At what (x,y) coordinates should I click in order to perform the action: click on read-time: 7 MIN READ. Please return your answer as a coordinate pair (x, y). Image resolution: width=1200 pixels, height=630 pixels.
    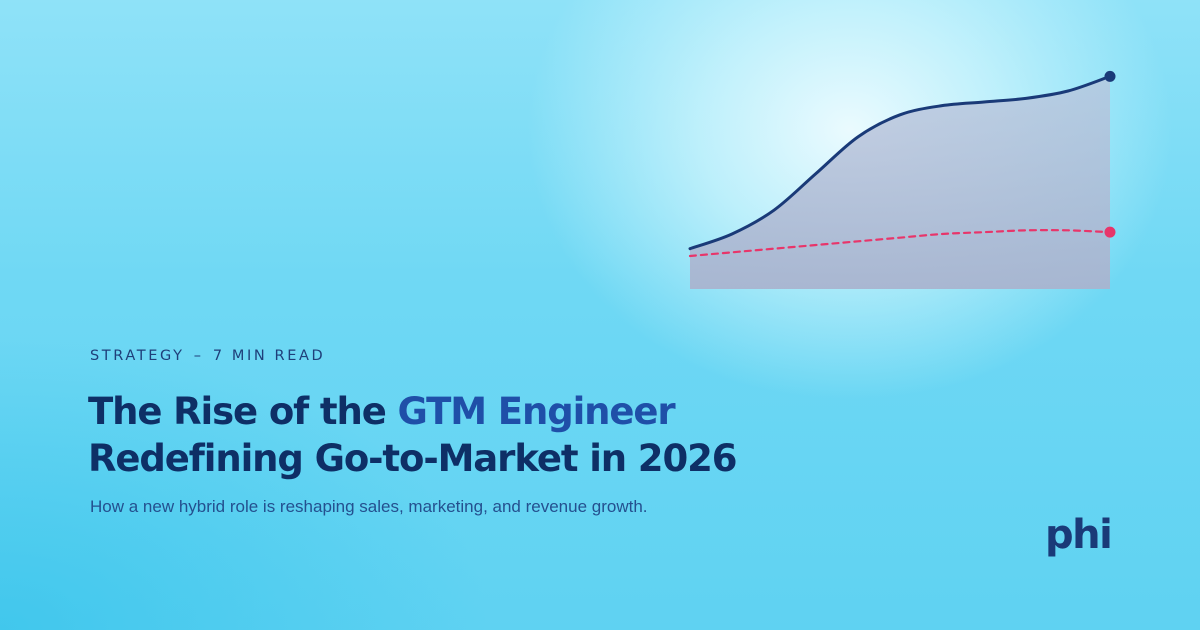
    Looking at the image, I should click on (269, 356).